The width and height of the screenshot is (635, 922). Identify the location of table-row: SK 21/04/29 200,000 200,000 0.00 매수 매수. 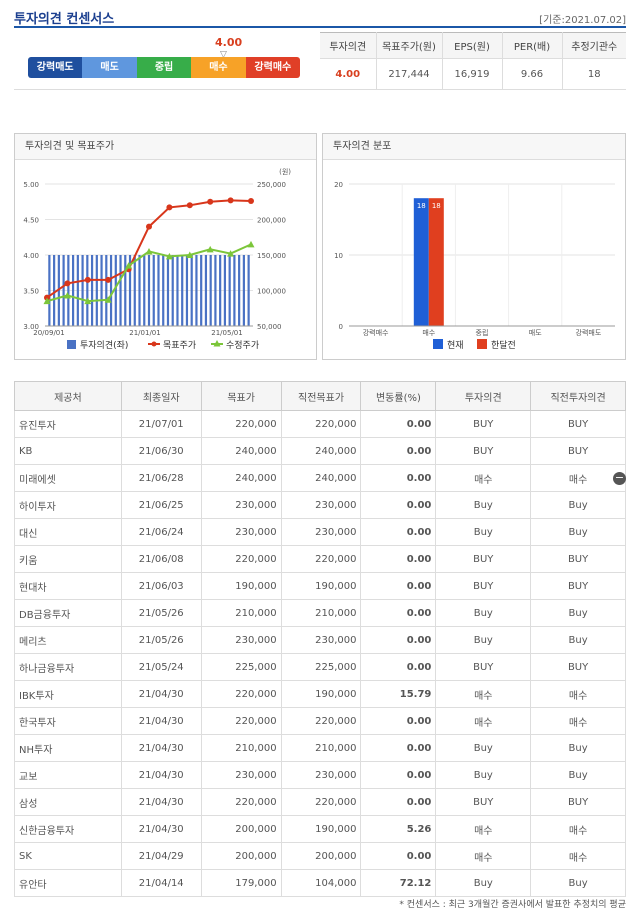
(320, 856).